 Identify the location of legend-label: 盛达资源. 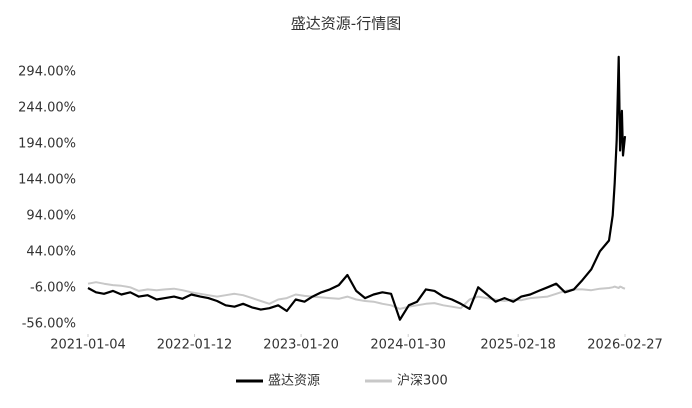
(294, 381).